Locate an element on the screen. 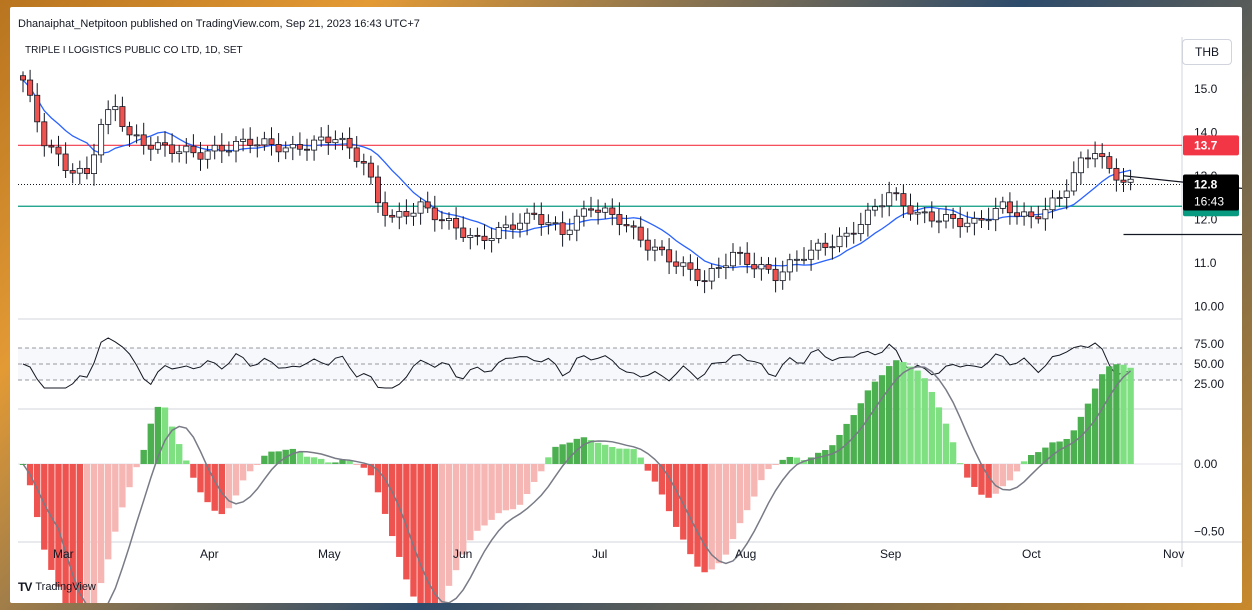  time-axis-label: Jun is located at coordinates (462, 554).